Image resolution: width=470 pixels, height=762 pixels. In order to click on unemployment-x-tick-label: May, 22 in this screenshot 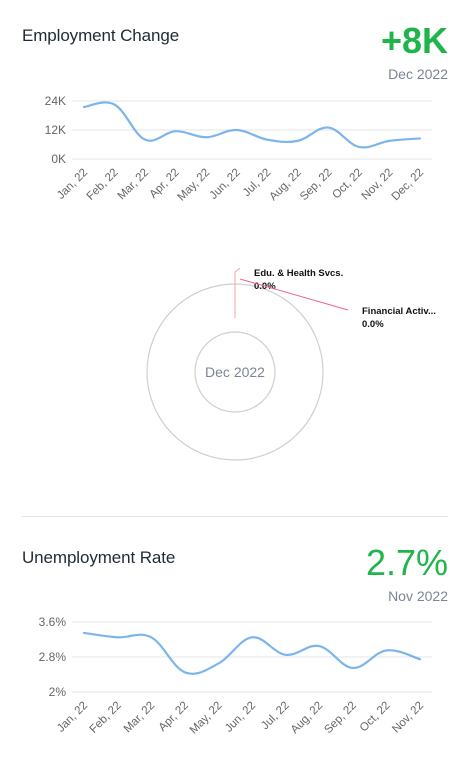, I will do `click(206, 718)`.